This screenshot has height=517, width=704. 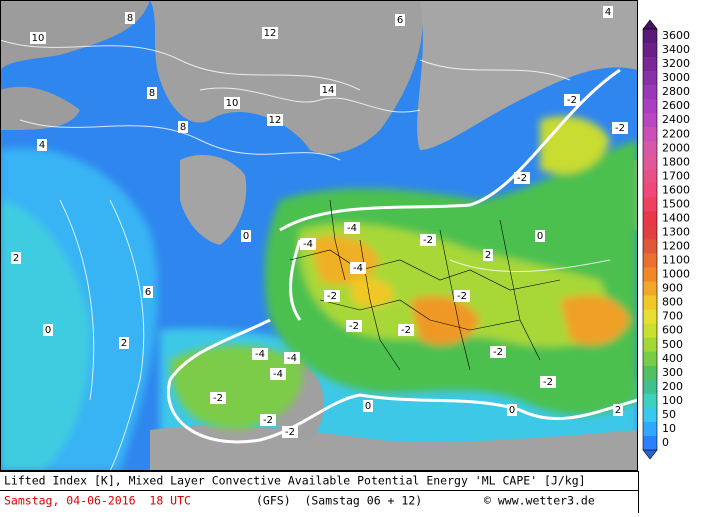 What do you see at coordinates (669, 414) in the screenshot?
I see `colorbar-label: 50` at bounding box center [669, 414].